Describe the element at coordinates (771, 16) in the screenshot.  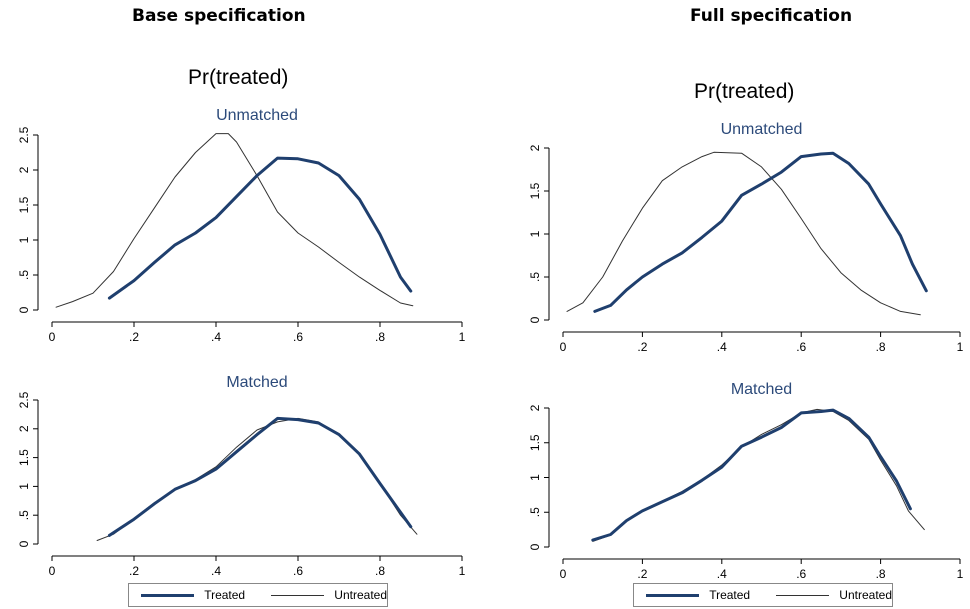
I see `full-spec-title: Full specification` at that location.